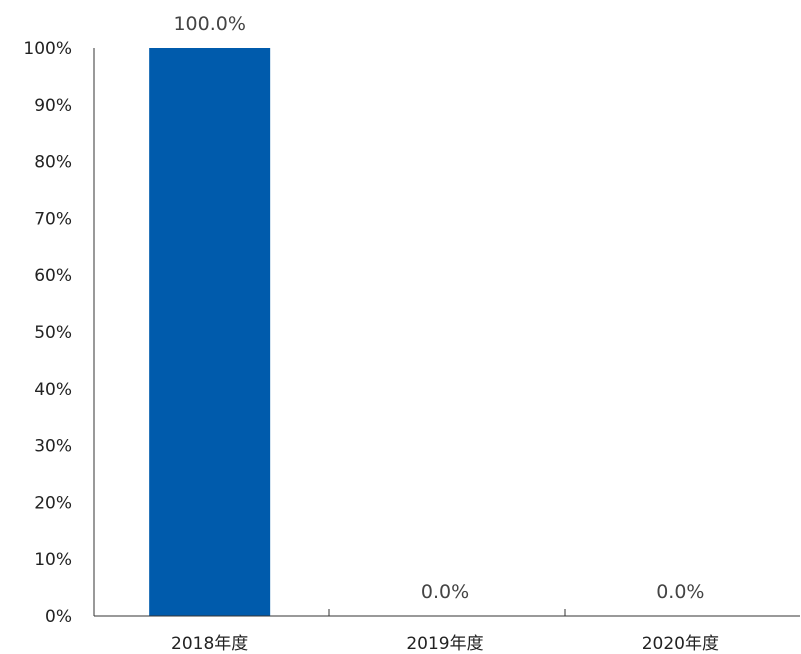 The width and height of the screenshot is (801, 654). I want to click on bars, so click(210, 332).